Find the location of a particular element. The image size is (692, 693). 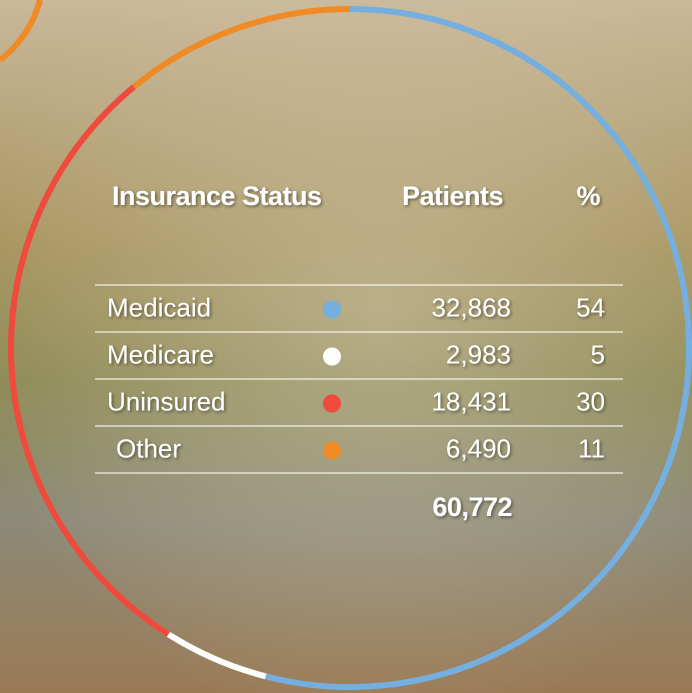

header-patients: Patients is located at coordinates (452, 196).